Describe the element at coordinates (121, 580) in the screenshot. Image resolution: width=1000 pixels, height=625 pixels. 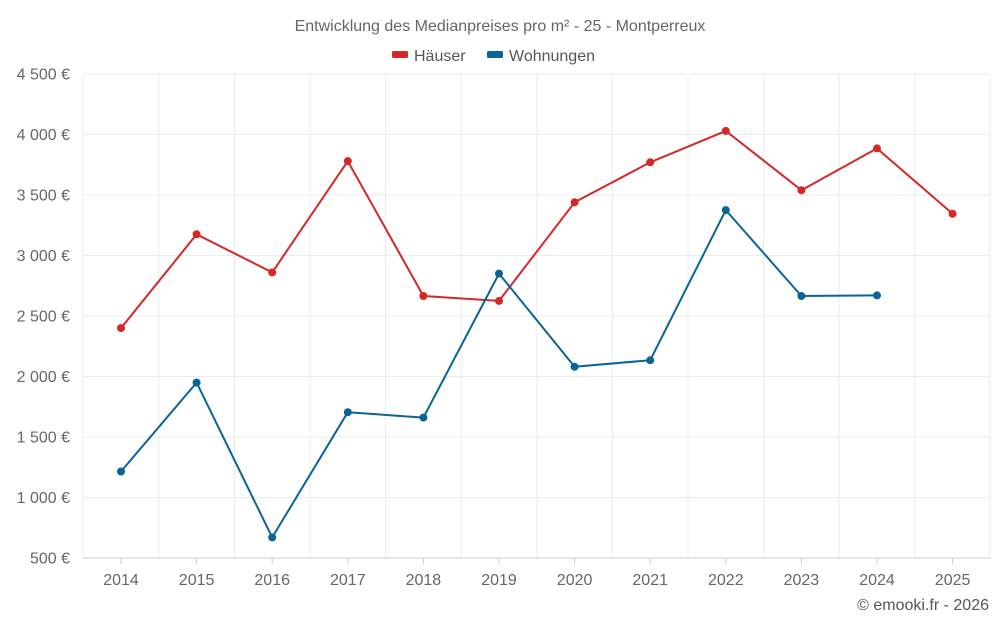
I see `x-tick-label: 2014` at that location.